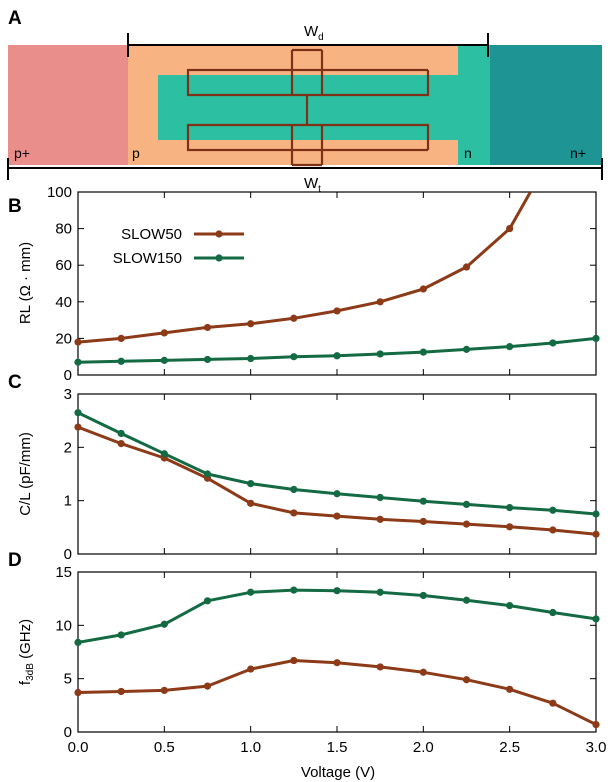 The image size is (610, 782). Describe the element at coordinates (337, 616) in the screenshot. I see `series-line-slow150` at that location.